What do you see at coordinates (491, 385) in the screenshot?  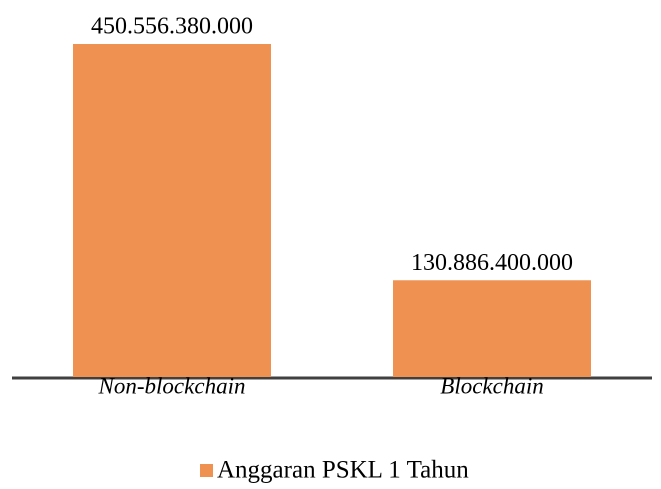 I see `x-tick-label: Blockchain` at bounding box center [491, 385].